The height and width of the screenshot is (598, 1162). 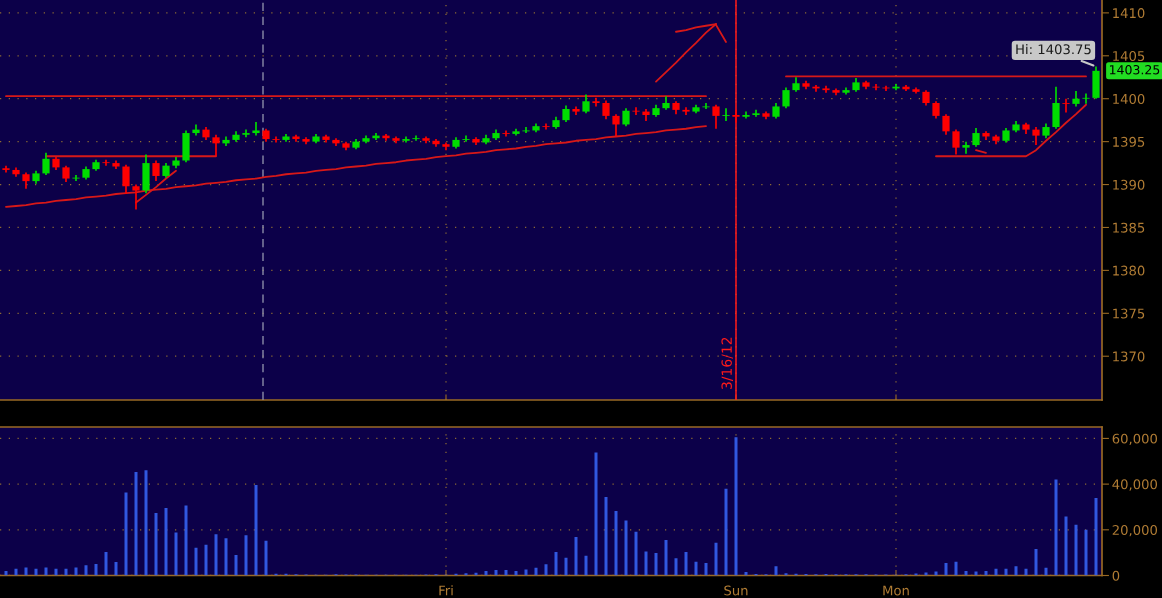 I want to click on y-tick-label: 1405, so click(x=1129, y=56).